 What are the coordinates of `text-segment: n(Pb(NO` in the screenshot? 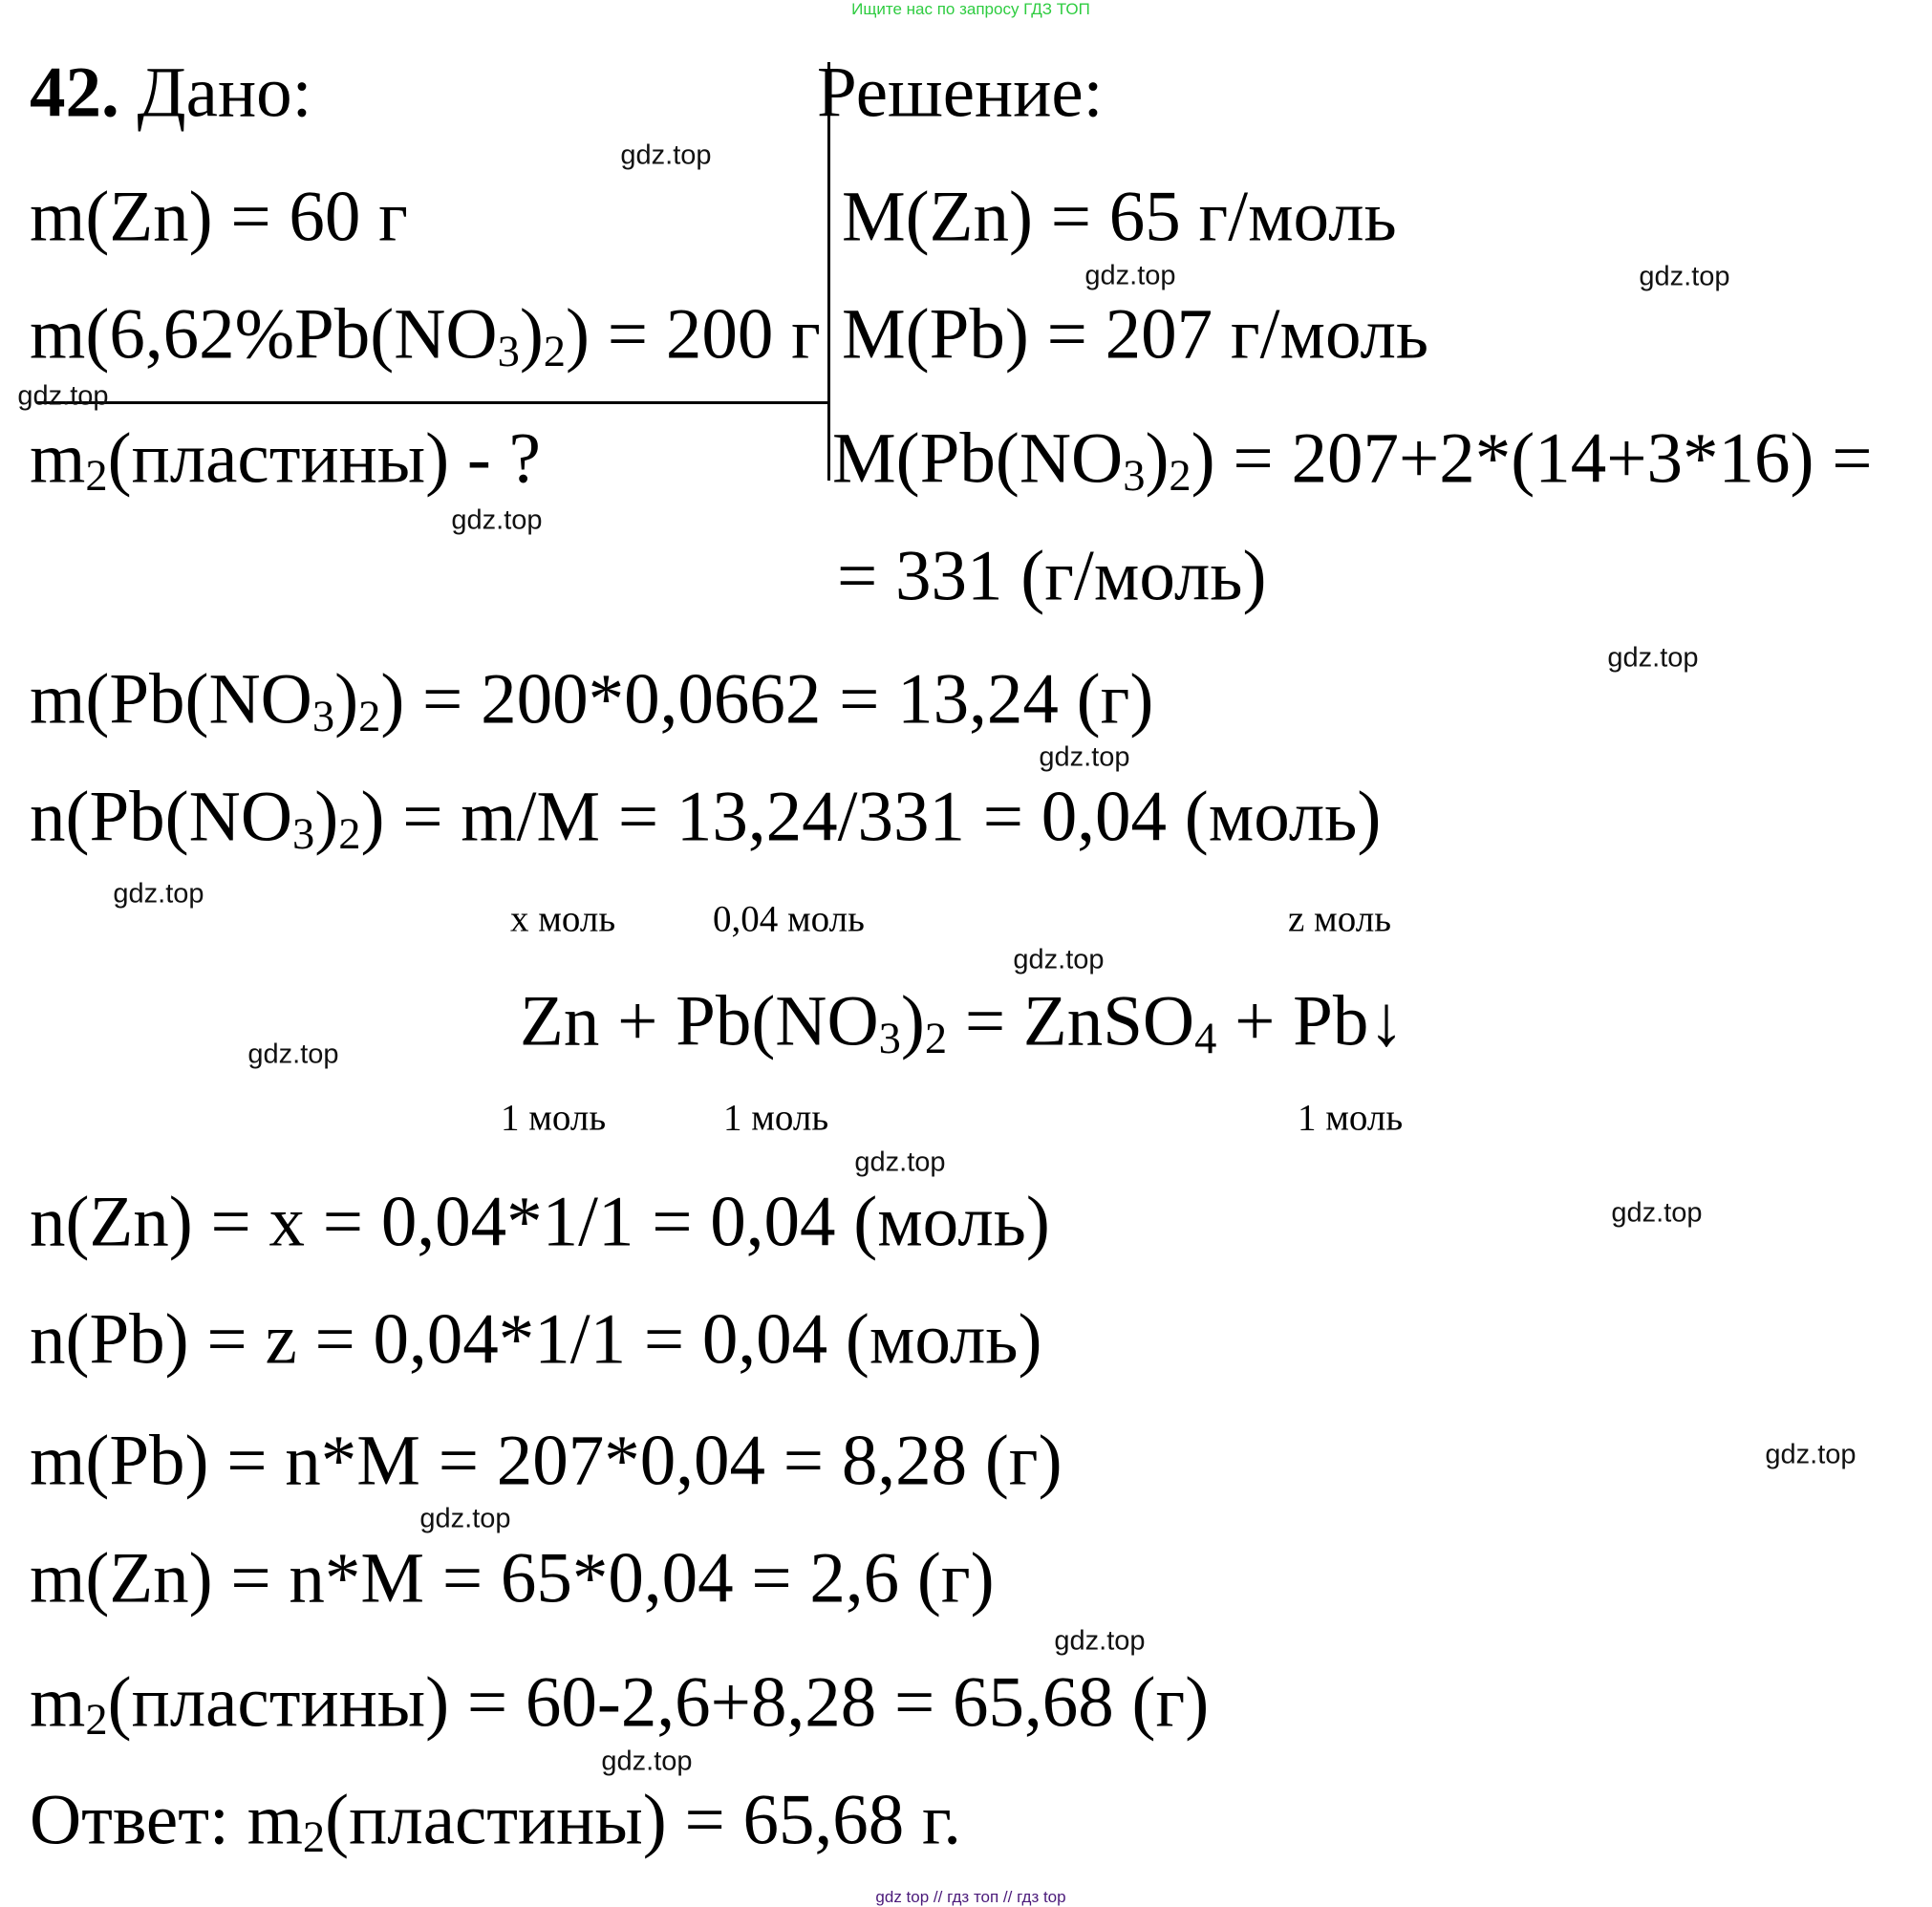 It's located at (161, 817).